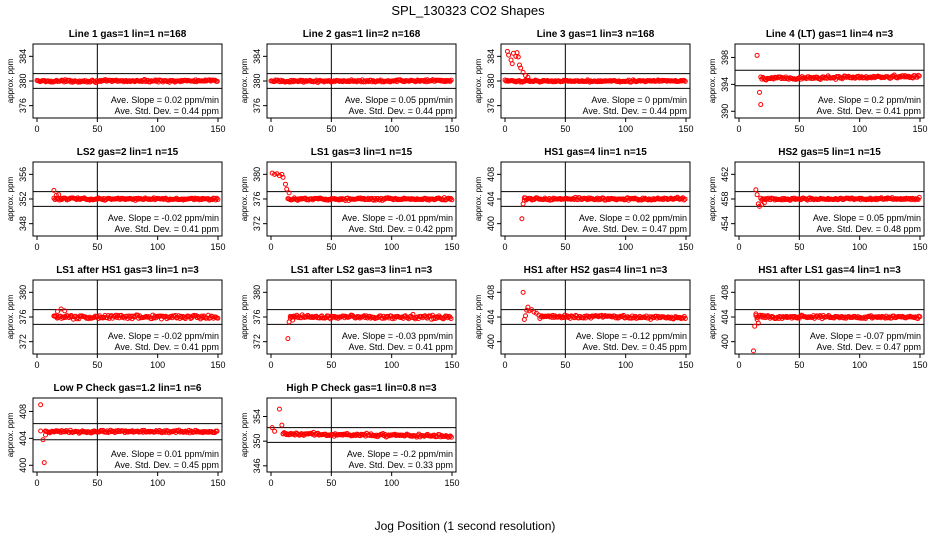  Describe the element at coordinates (725, 223) in the screenshot. I see `y-tick-label: 454` at that location.